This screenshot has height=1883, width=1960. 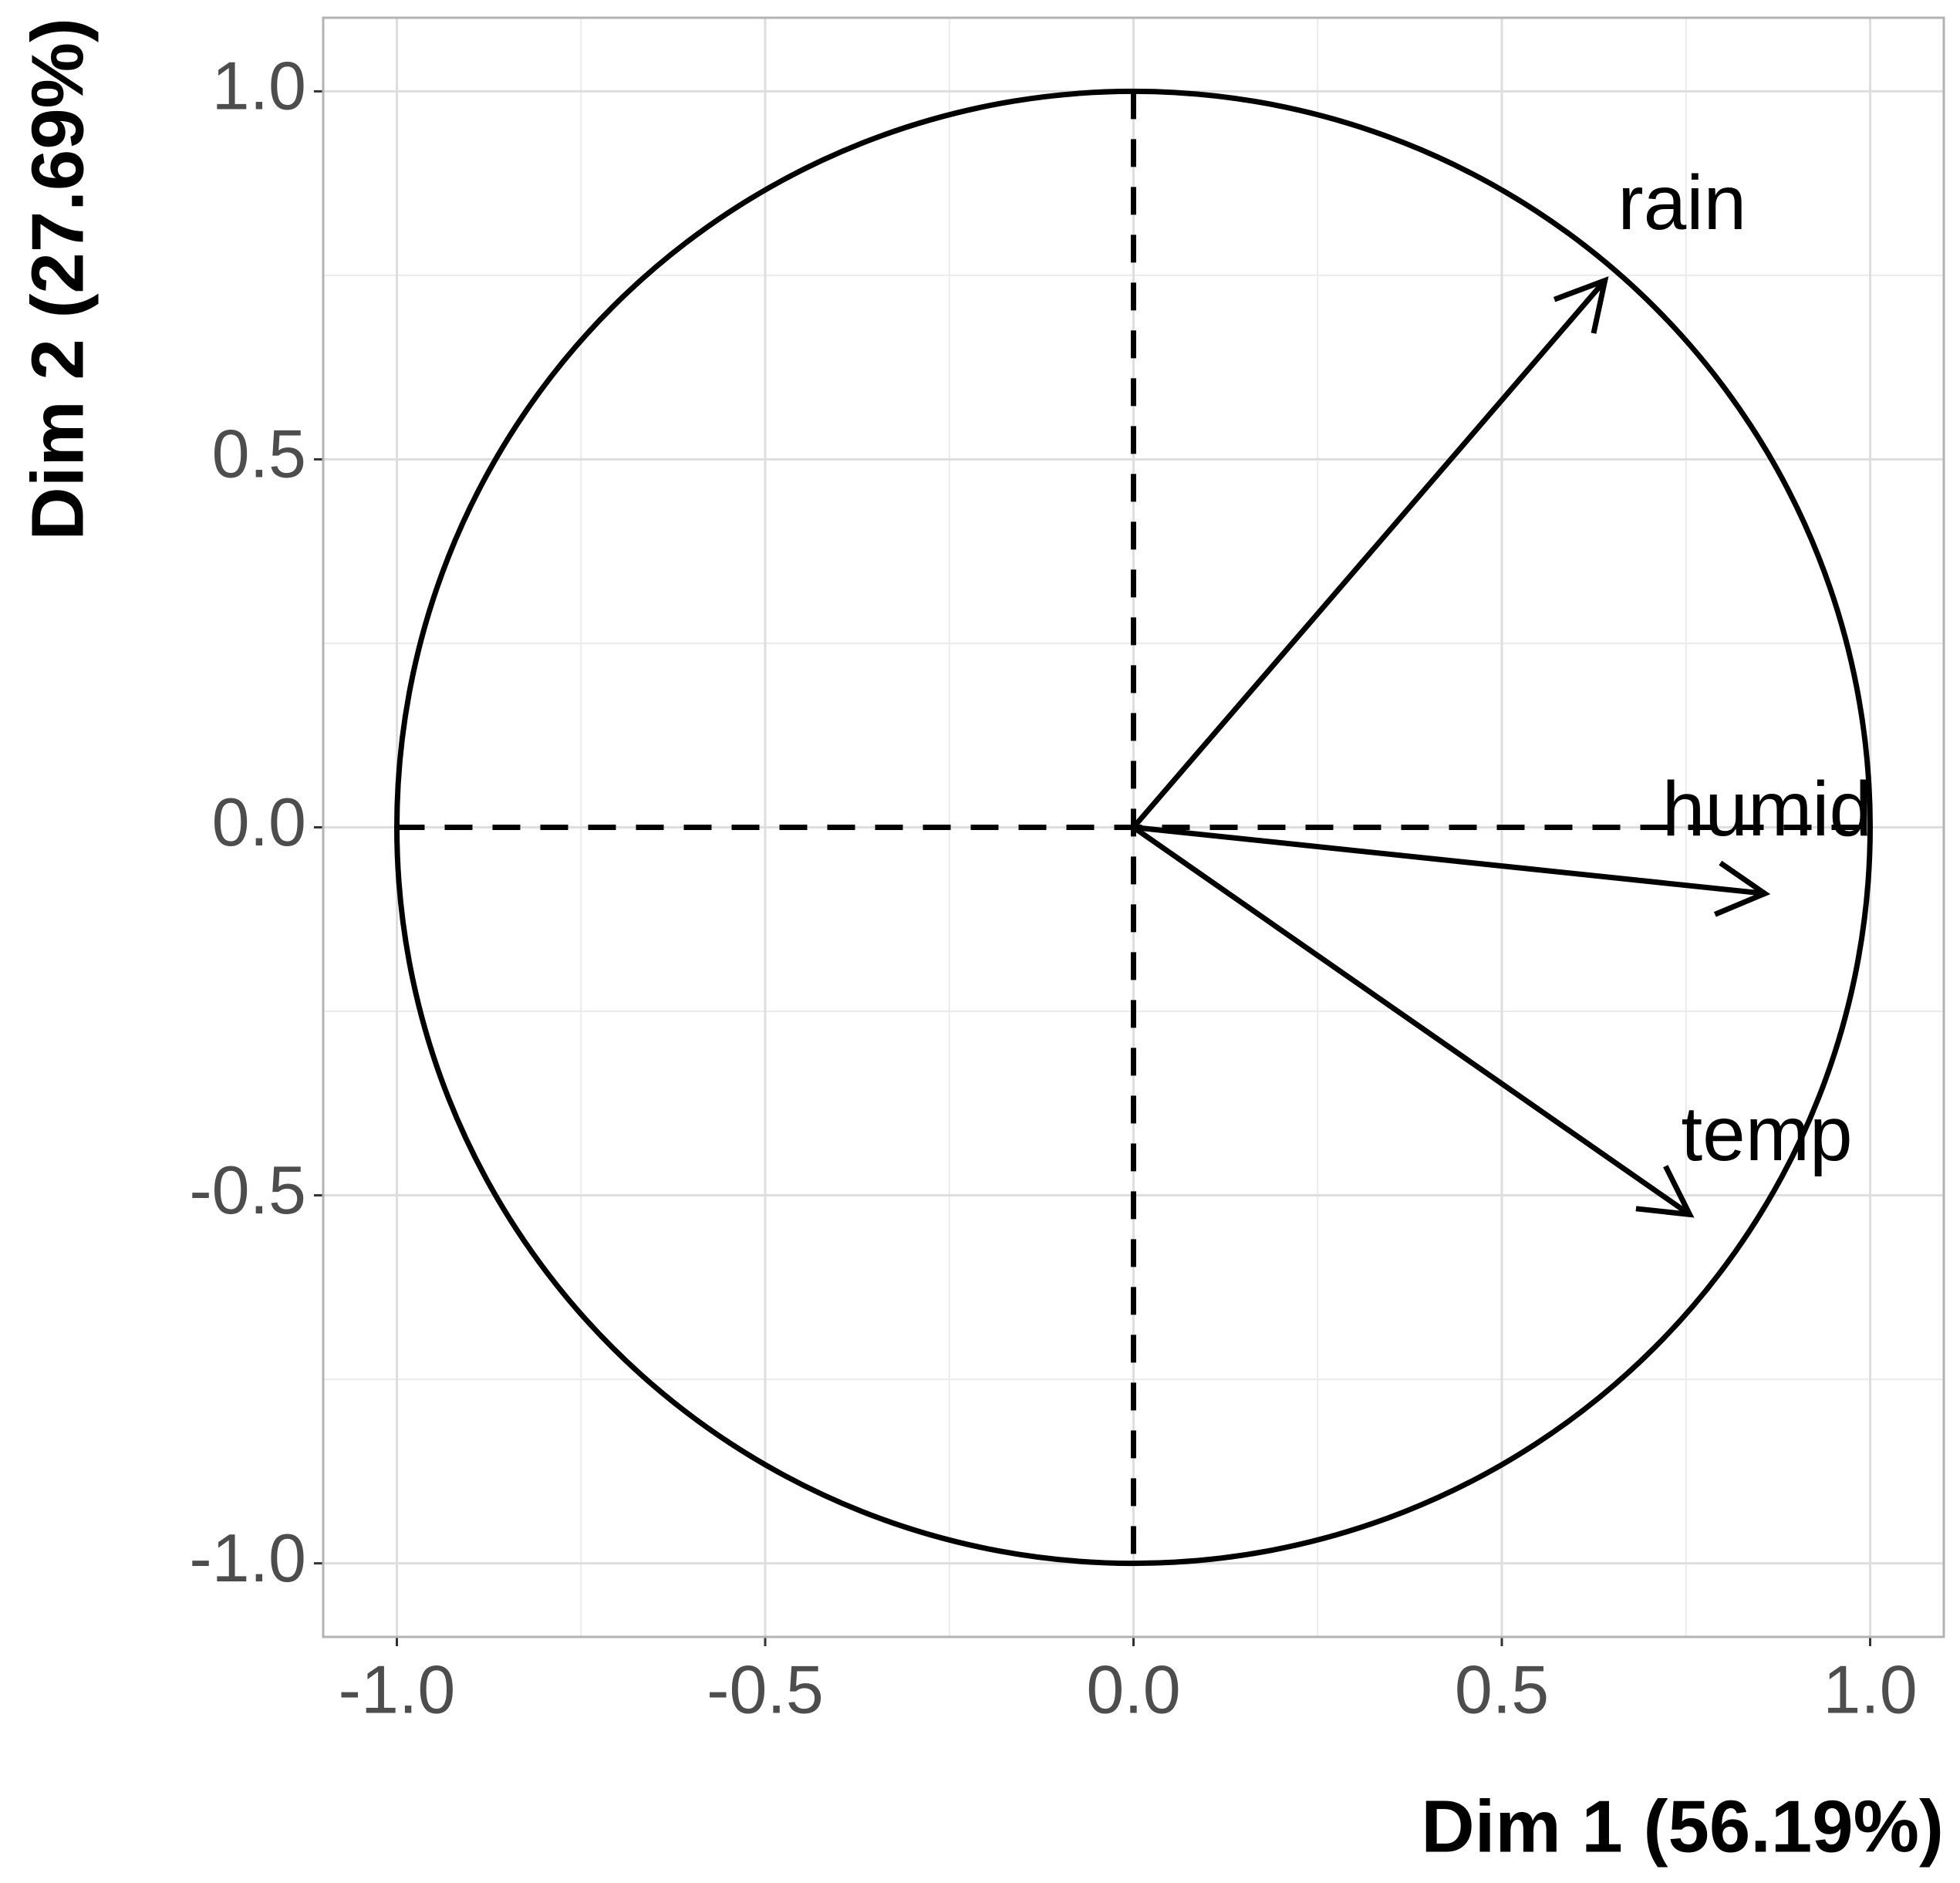 I want to click on y-tick-label: 1.0, so click(x=259, y=86).